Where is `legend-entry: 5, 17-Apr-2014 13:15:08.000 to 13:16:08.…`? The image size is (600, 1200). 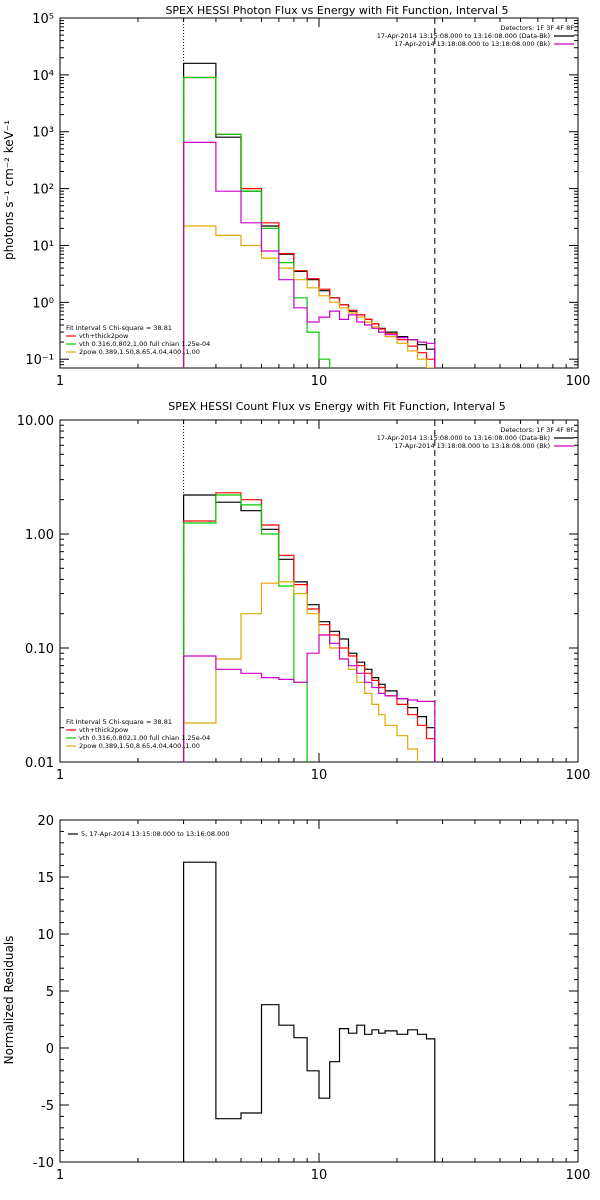 legend-entry: 5, 17-Apr-2014 13:15:08.000 to 13:16:08.… is located at coordinates (155, 834).